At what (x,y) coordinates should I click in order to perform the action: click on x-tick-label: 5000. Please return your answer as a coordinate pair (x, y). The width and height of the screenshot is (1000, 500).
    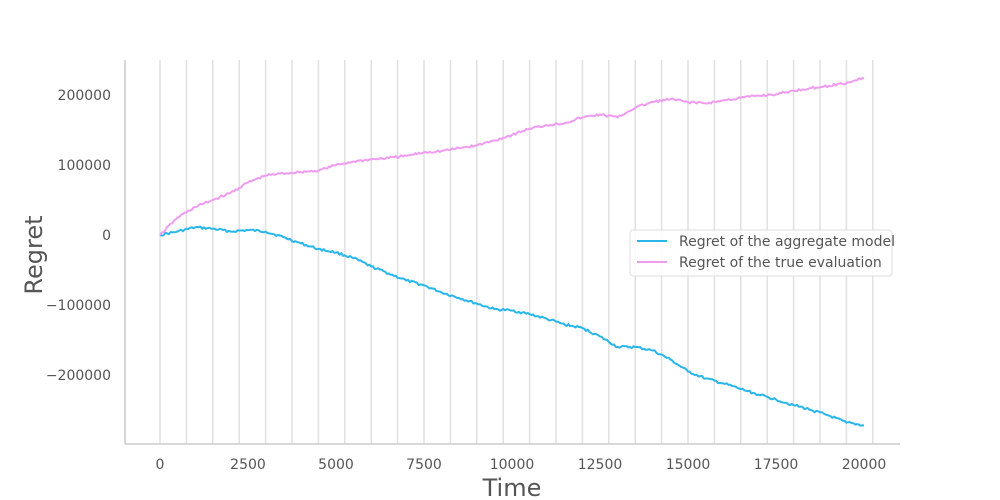
    Looking at the image, I should click on (336, 465).